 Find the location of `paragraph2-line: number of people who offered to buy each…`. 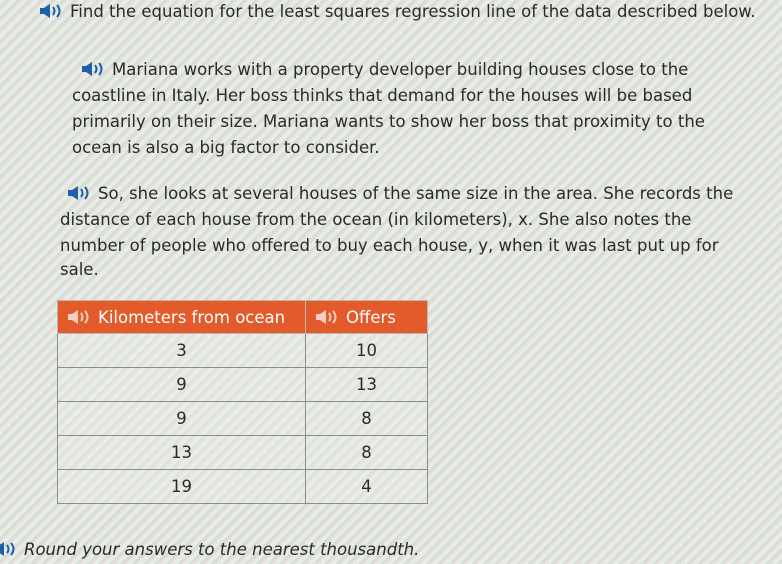

paragraph2-line: number of people who offered to buy each… is located at coordinates (389, 245).